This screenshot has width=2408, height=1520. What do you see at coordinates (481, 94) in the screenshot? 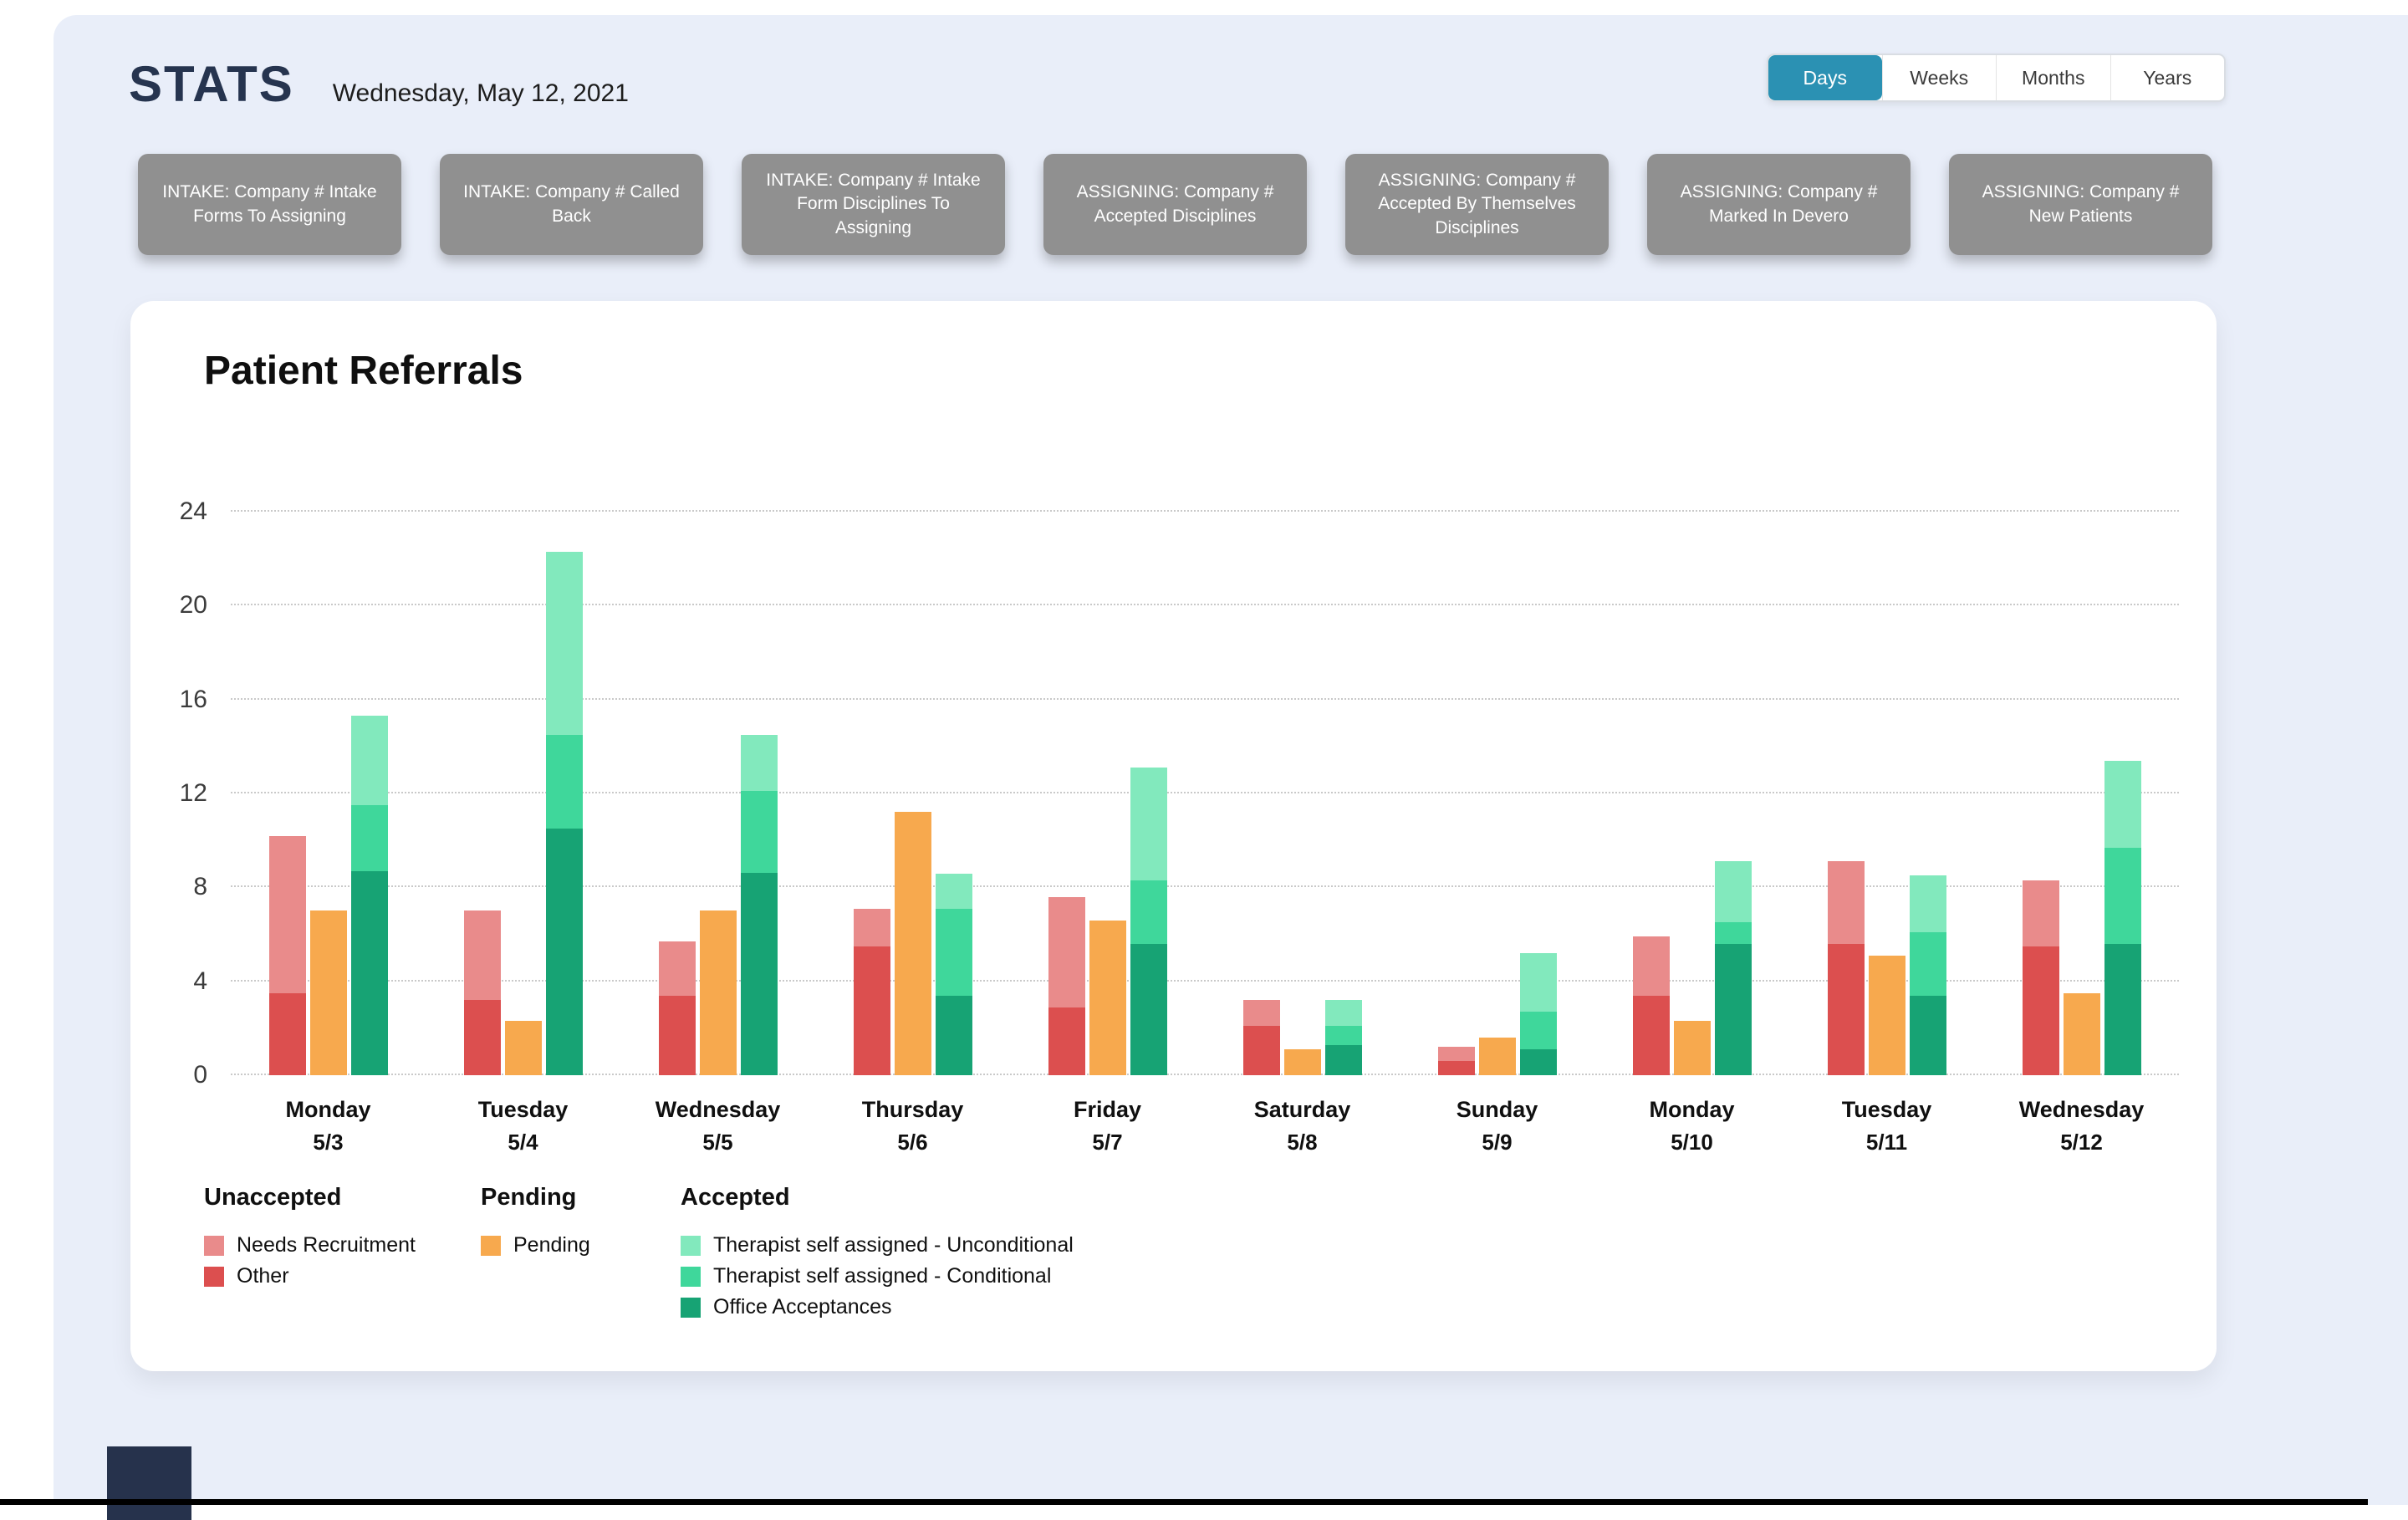
I see `current-date-label: Wednesday, May 12, 2021` at bounding box center [481, 94].